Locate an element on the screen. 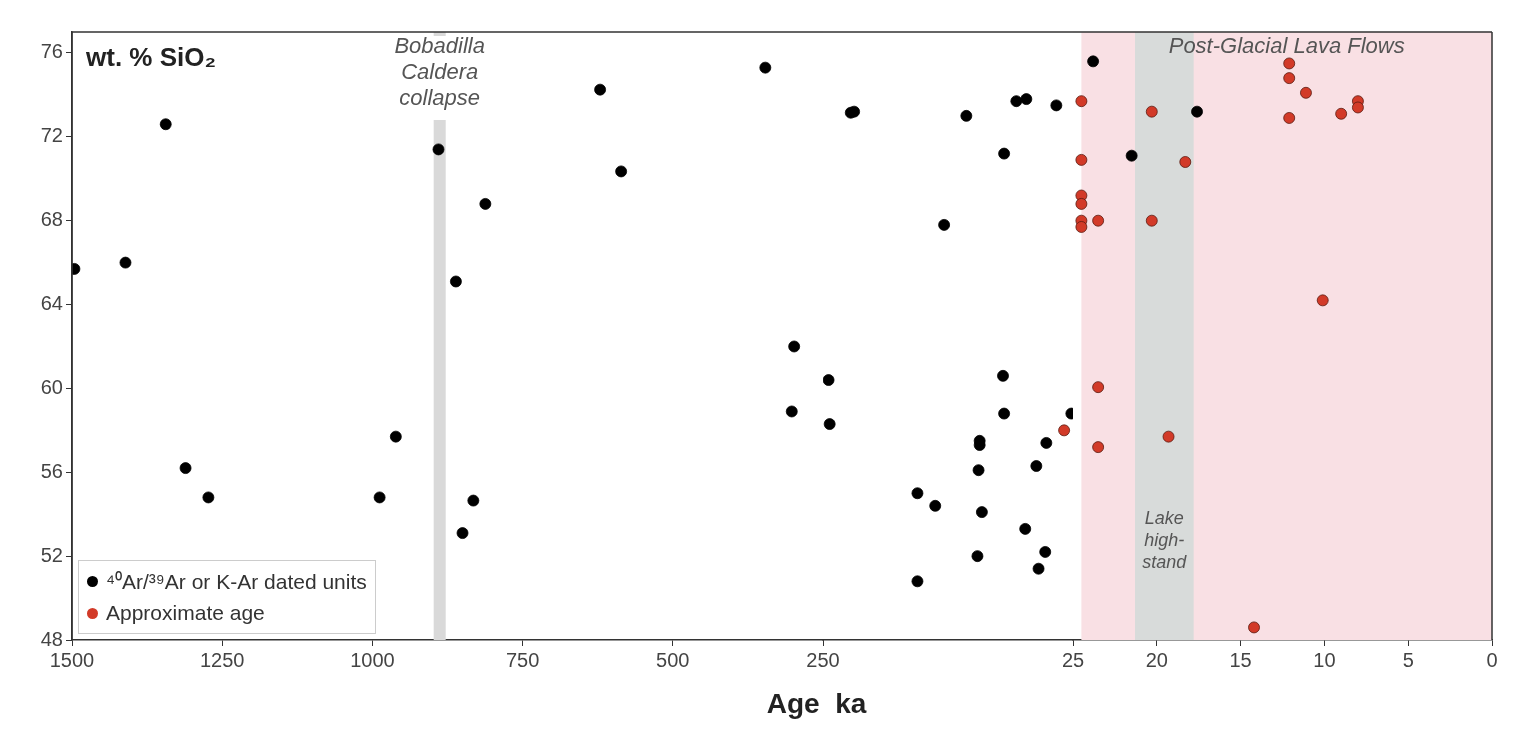 The image size is (1533, 756). x-tick-label: 1250 is located at coordinates (222, 659).